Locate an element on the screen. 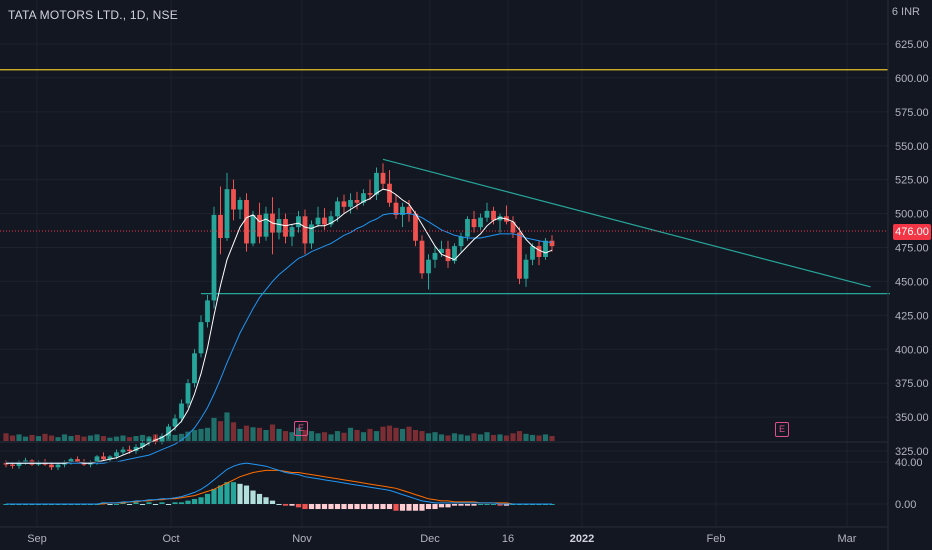  price-tick-label: 450.00 is located at coordinates (912, 282).